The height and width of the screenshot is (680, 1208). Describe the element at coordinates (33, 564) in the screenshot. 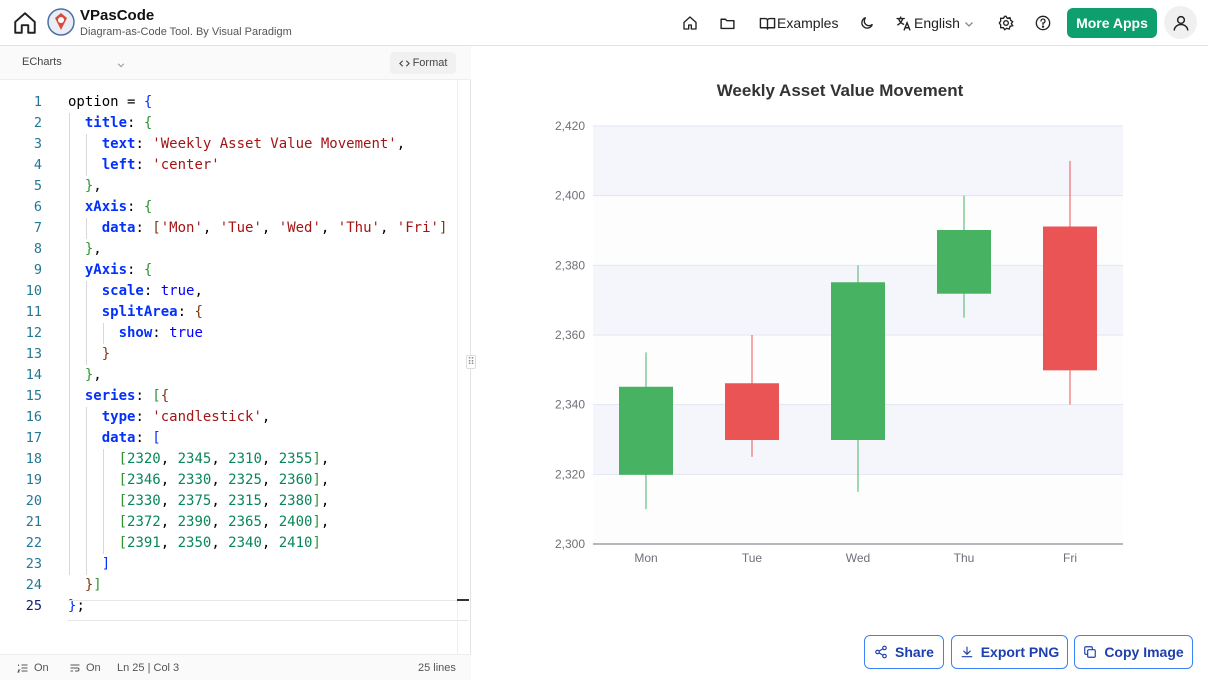

I see `line-number: 23` at that location.